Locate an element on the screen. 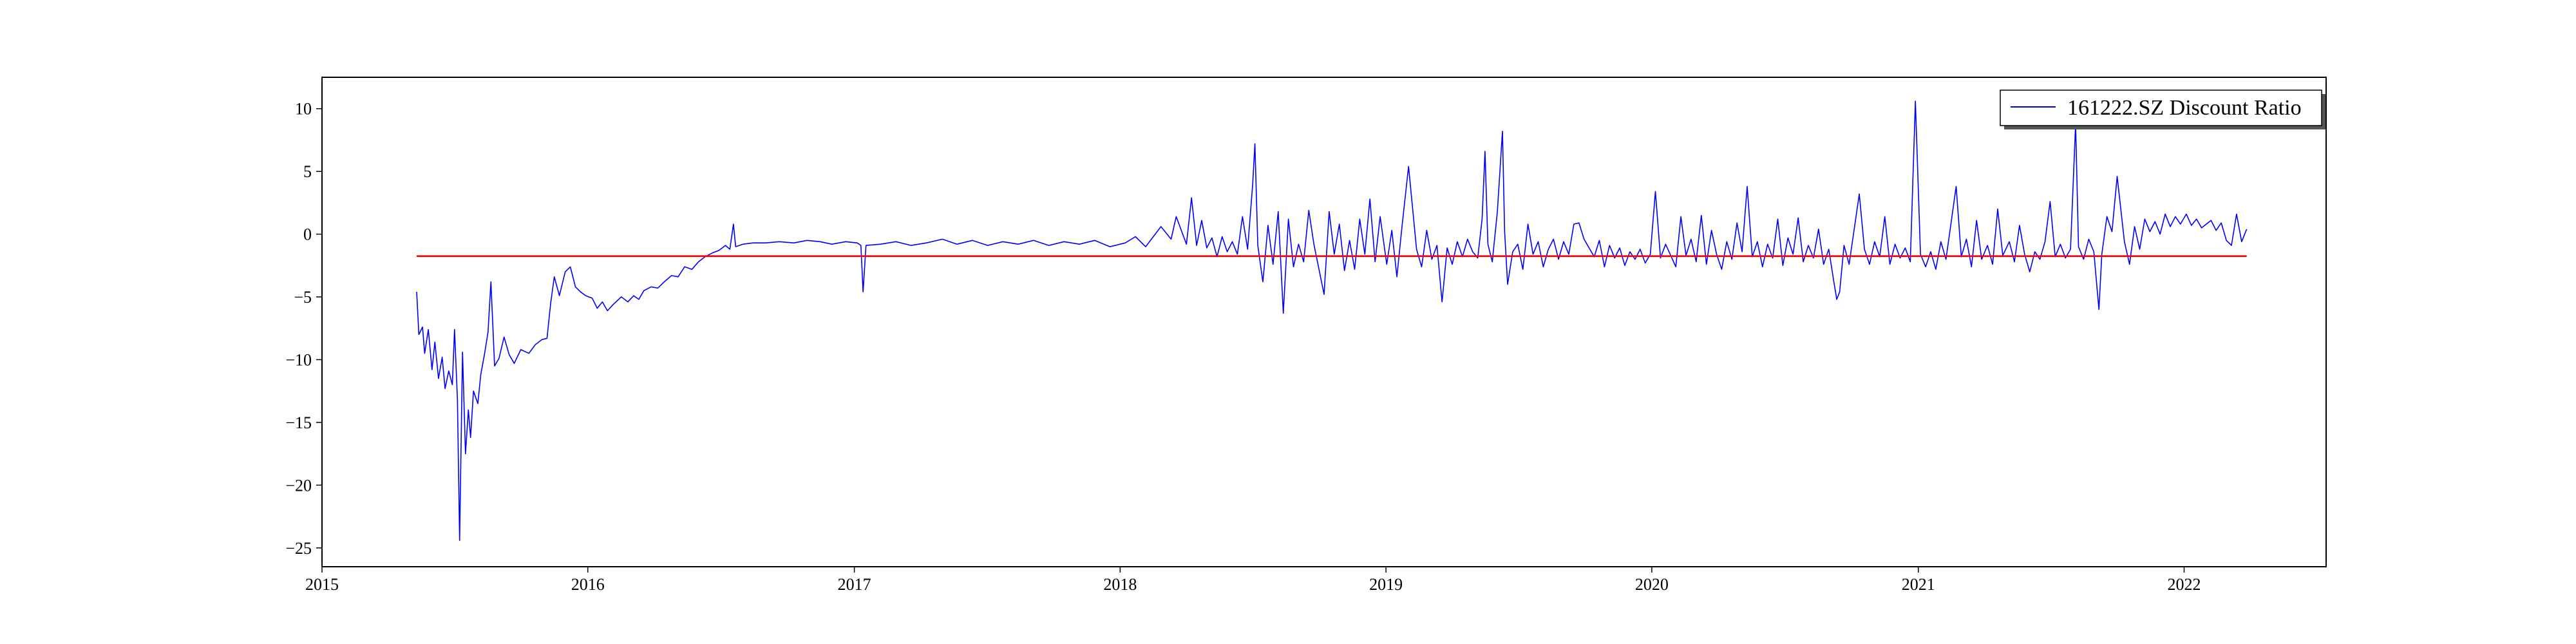 The height and width of the screenshot is (644, 2576). y-tick-label: −10 is located at coordinates (298, 359).